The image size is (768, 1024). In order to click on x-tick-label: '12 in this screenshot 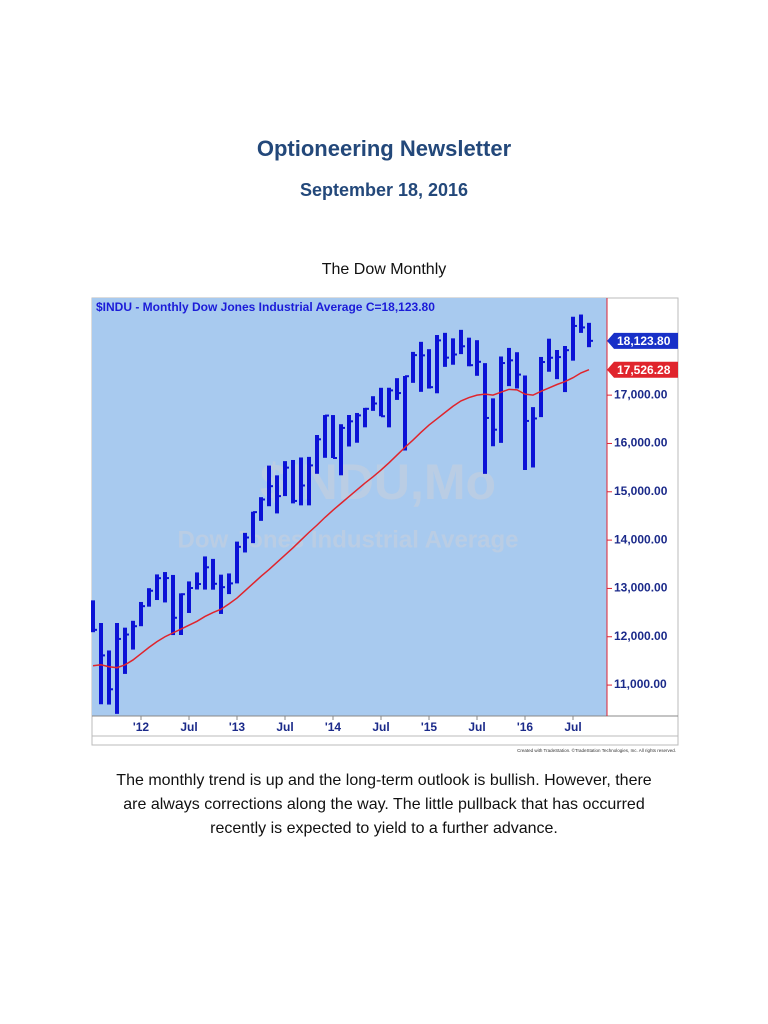, I will do `click(141, 727)`.